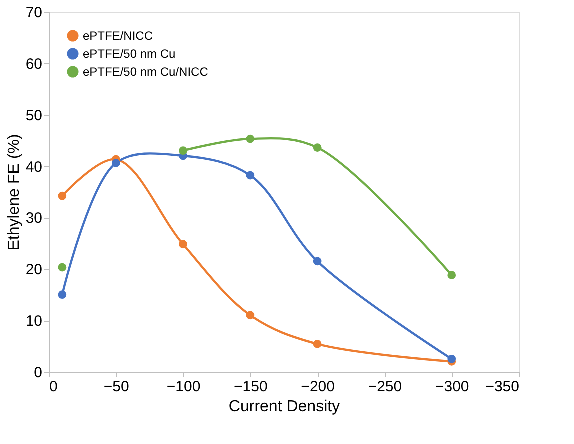 The image size is (574, 444). I want to click on x-tick-label: −50, so click(117, 387).